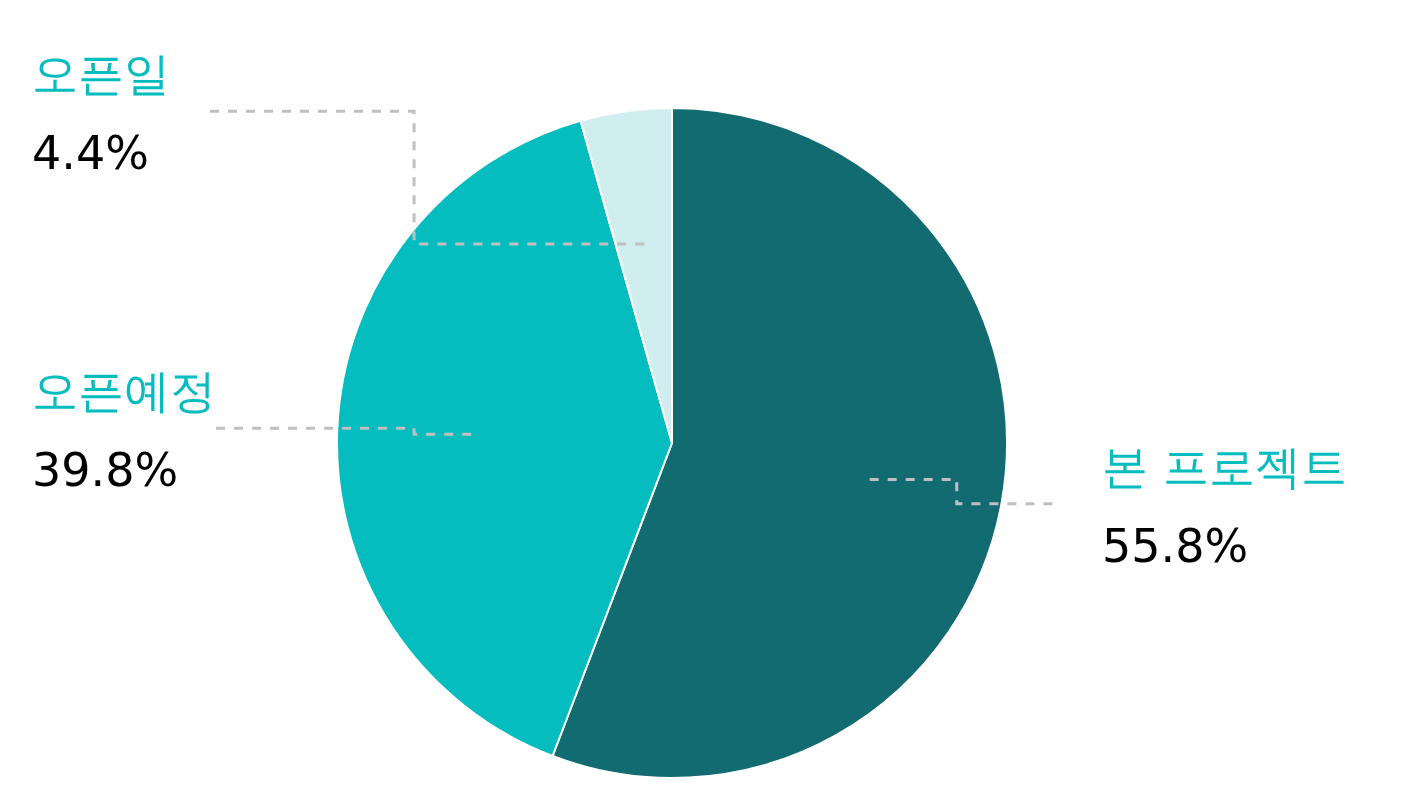 This screenshot has width=1417, height=795. I want to click on slice-label: 오픈일, so click(101, 74).